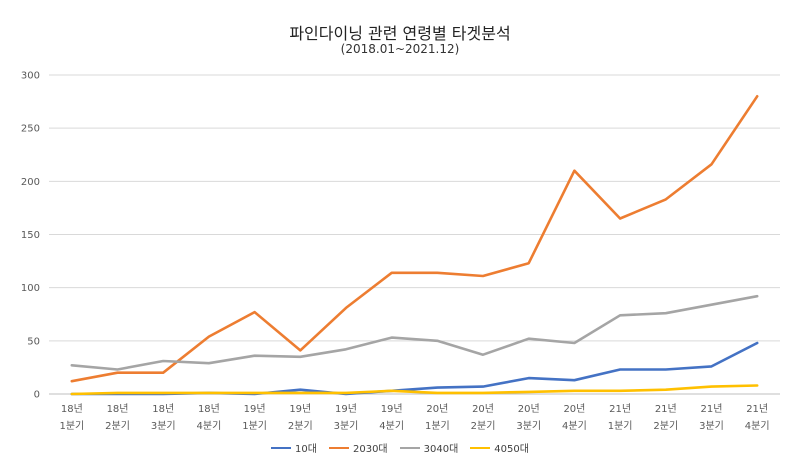 This screenshot has width=800, height=472. I want to click on legend-label: 10대, so click(306, 449).